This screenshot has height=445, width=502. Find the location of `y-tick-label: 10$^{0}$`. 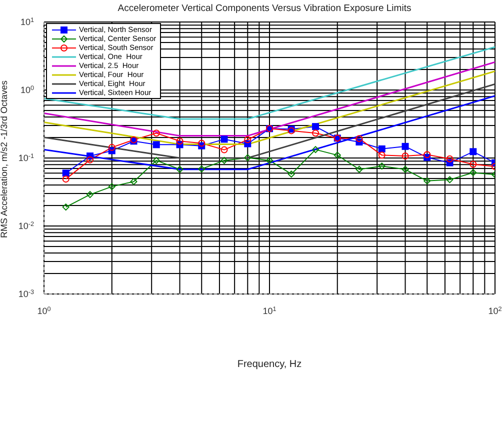

y-tick-label: 10$^{0}$ is located at coordinates (27, 89).